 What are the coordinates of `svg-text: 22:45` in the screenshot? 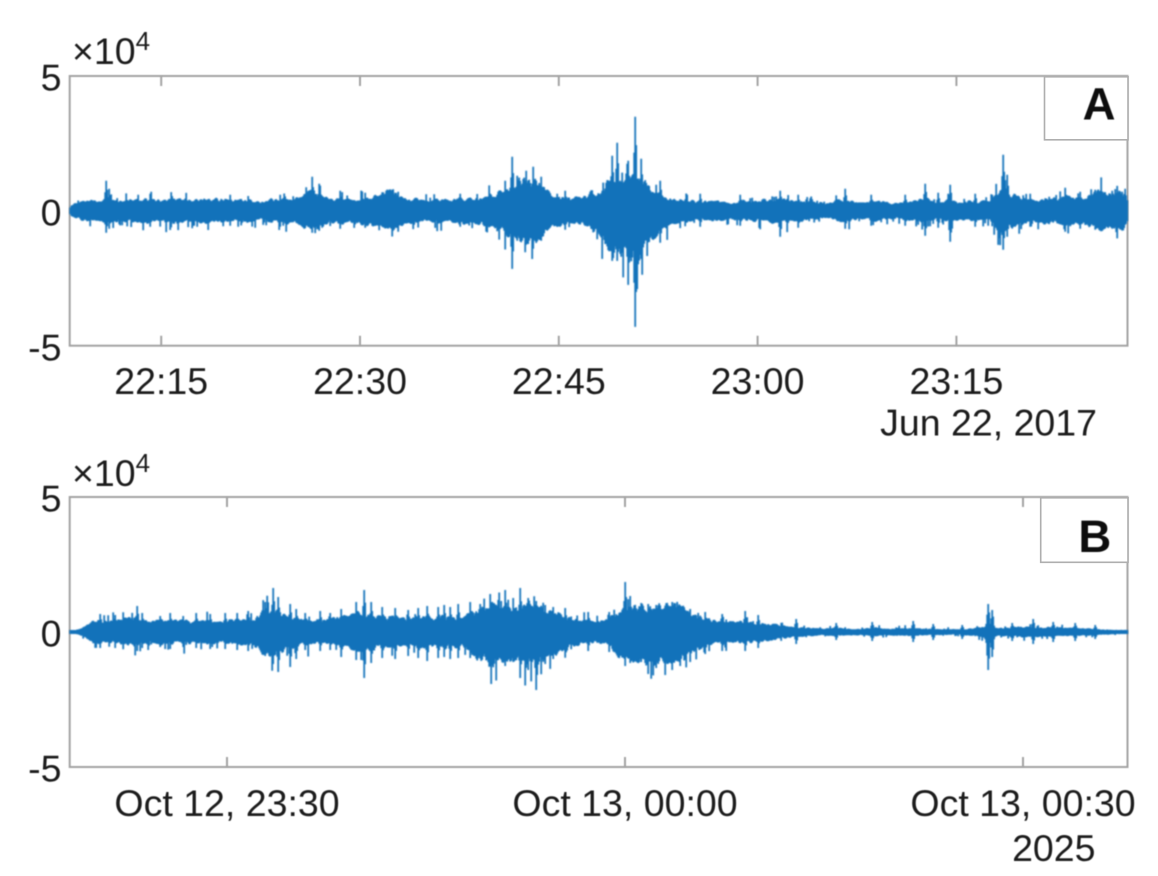 It's located at (559, 381).